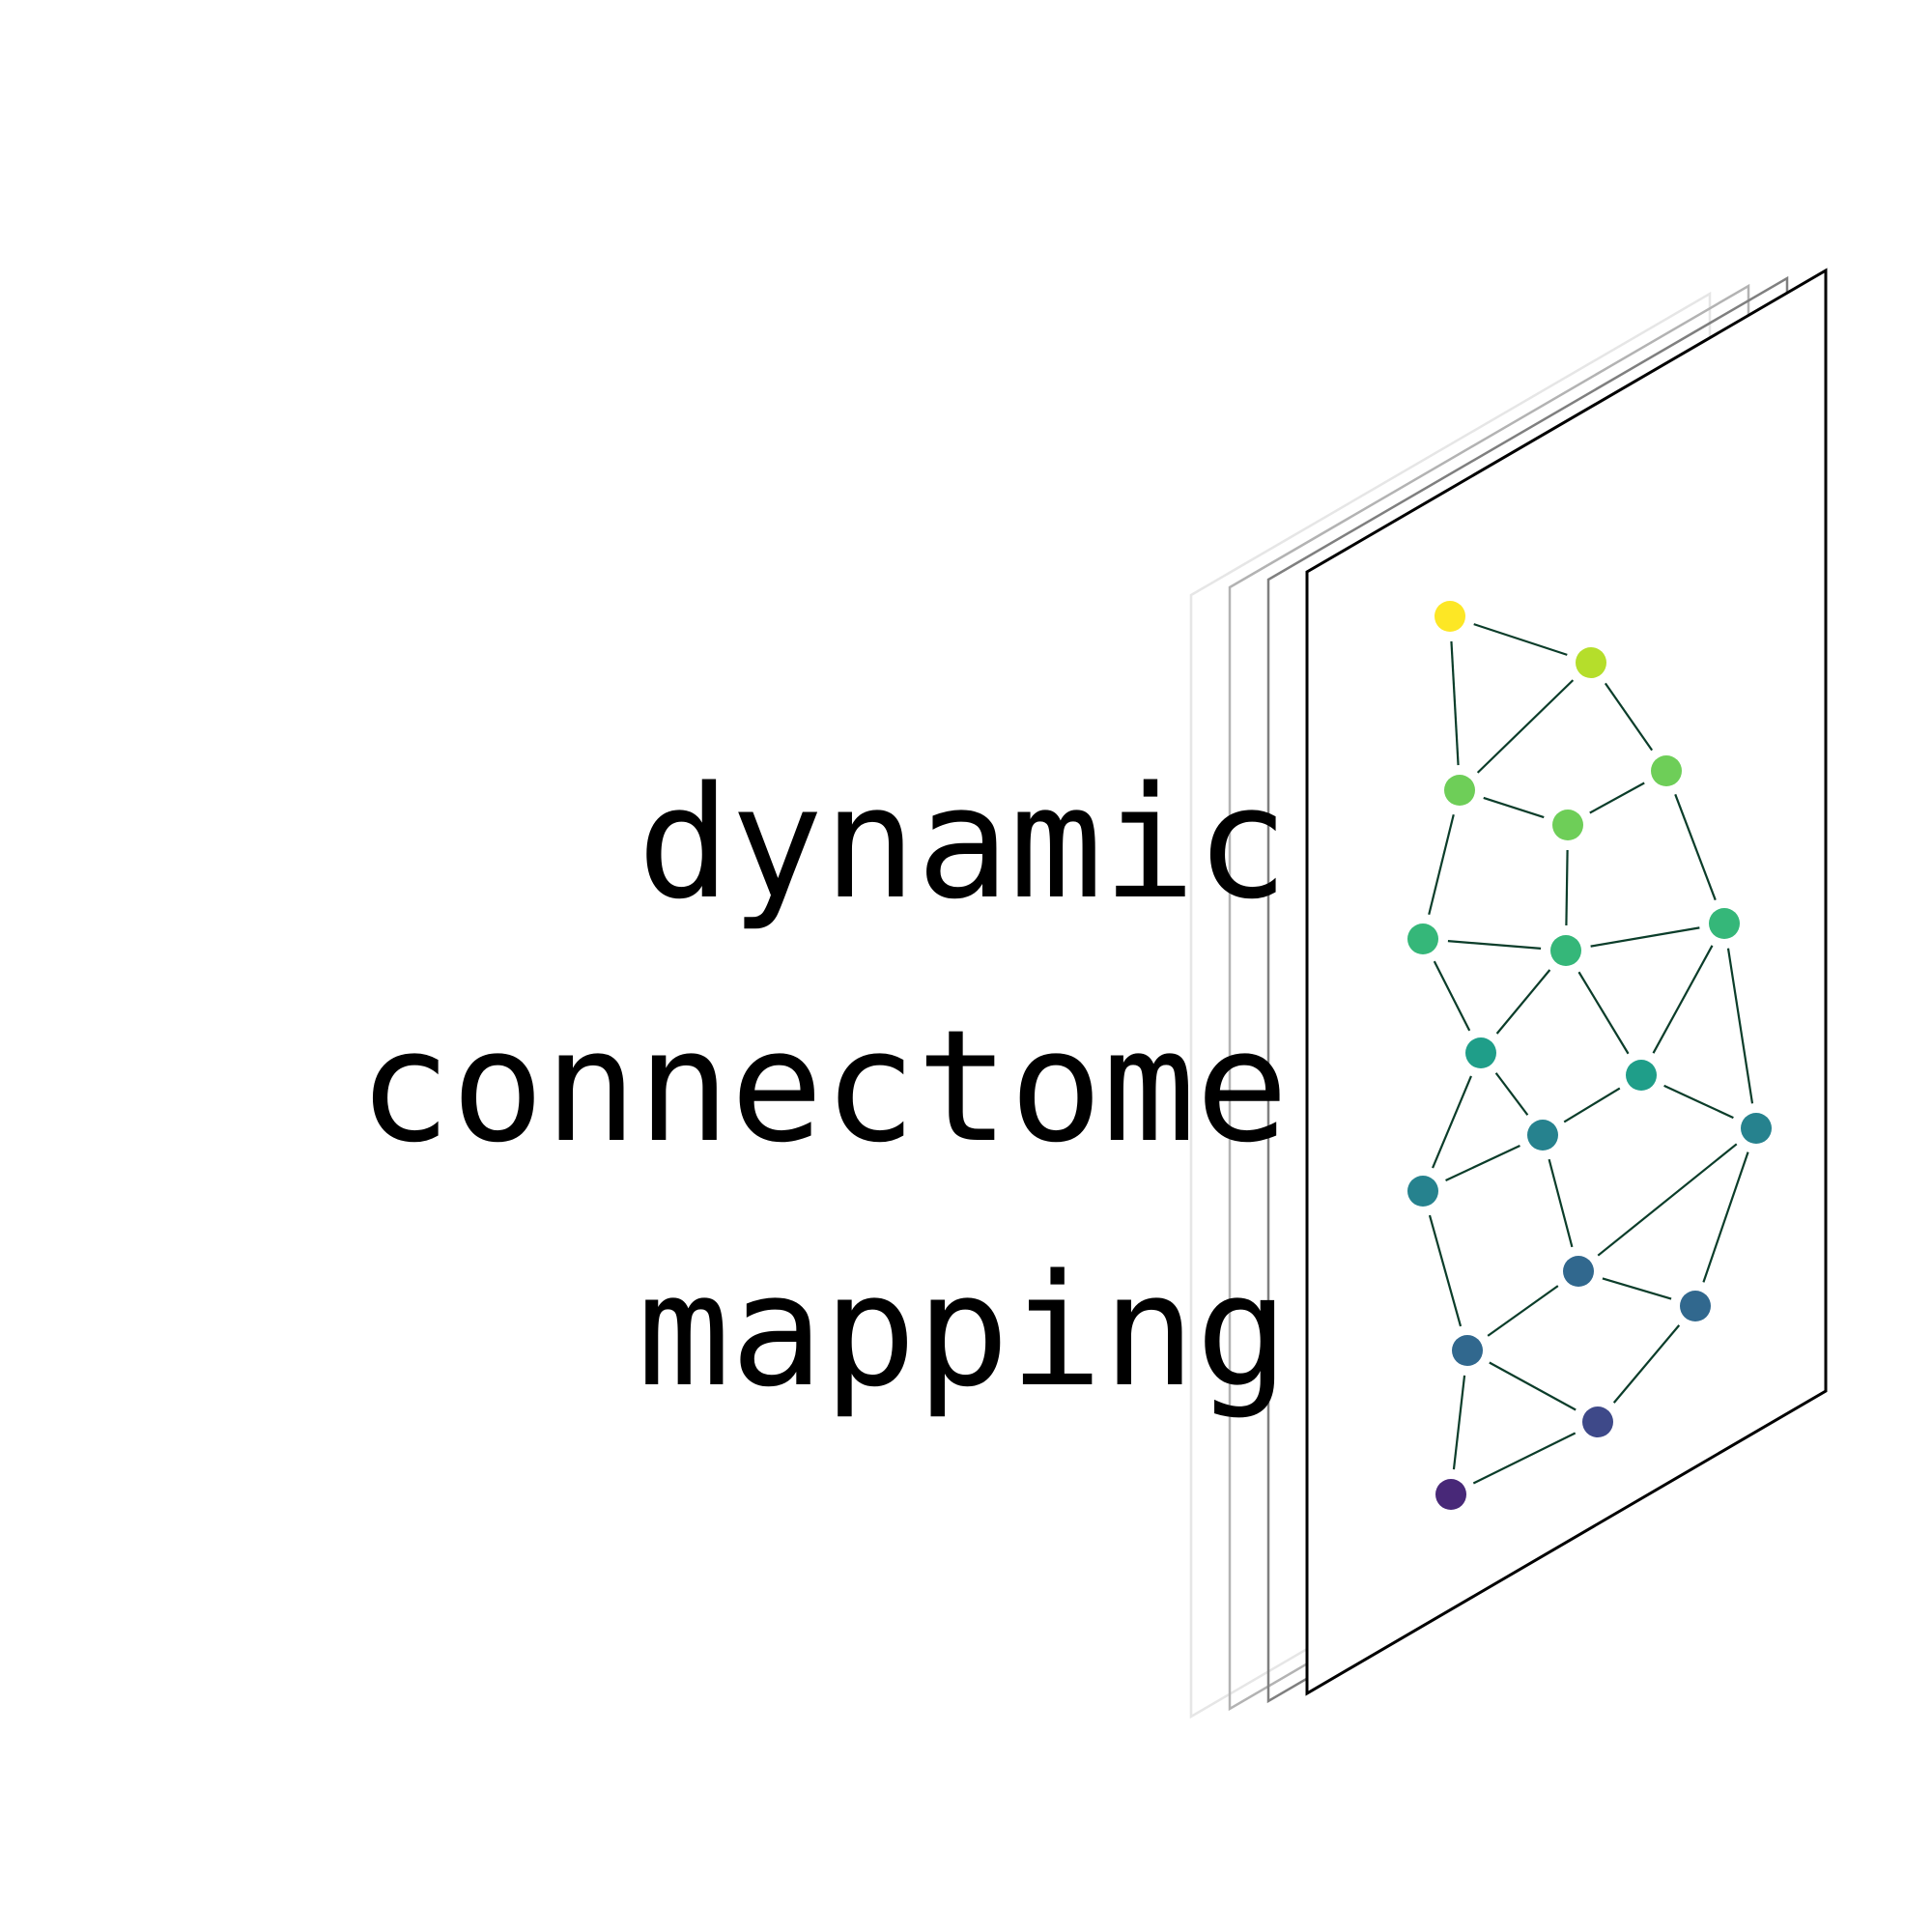  I want to click on title-line-mapping: mapping, so click(963, 1330).